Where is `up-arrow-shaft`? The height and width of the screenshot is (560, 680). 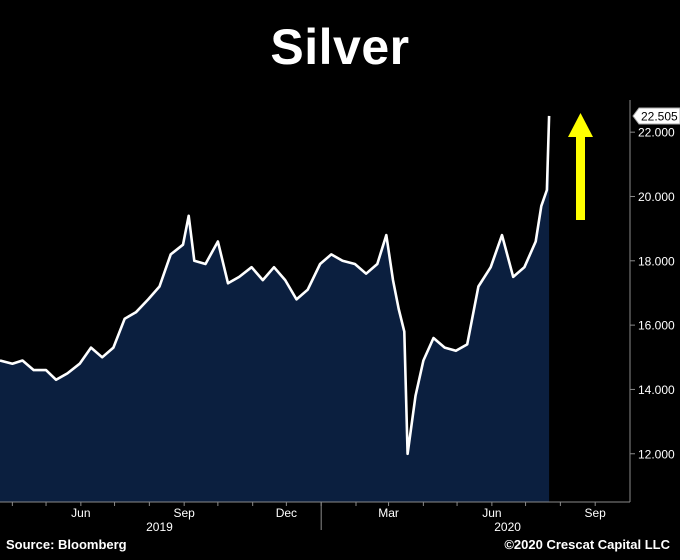
up-arrow-shaft is located at coordinates (580, 178).